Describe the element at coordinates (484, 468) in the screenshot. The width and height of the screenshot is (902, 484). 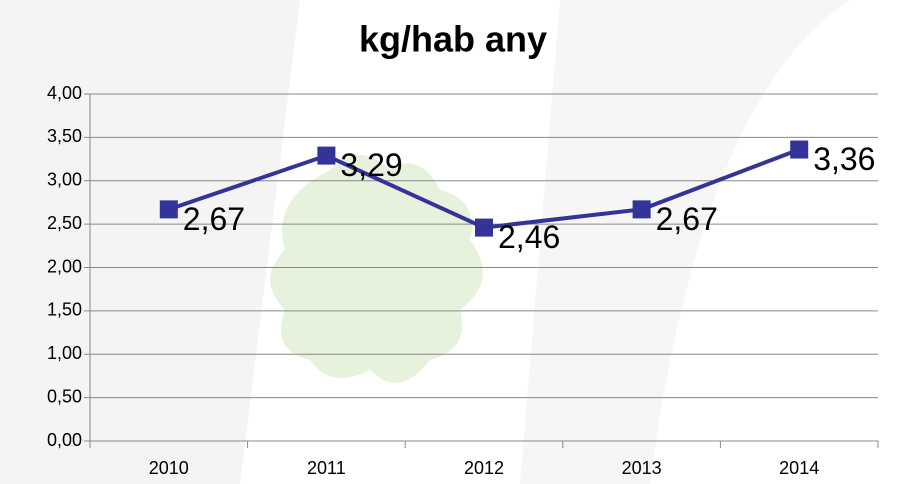
I see `x-tick-label: 2012` at that location.